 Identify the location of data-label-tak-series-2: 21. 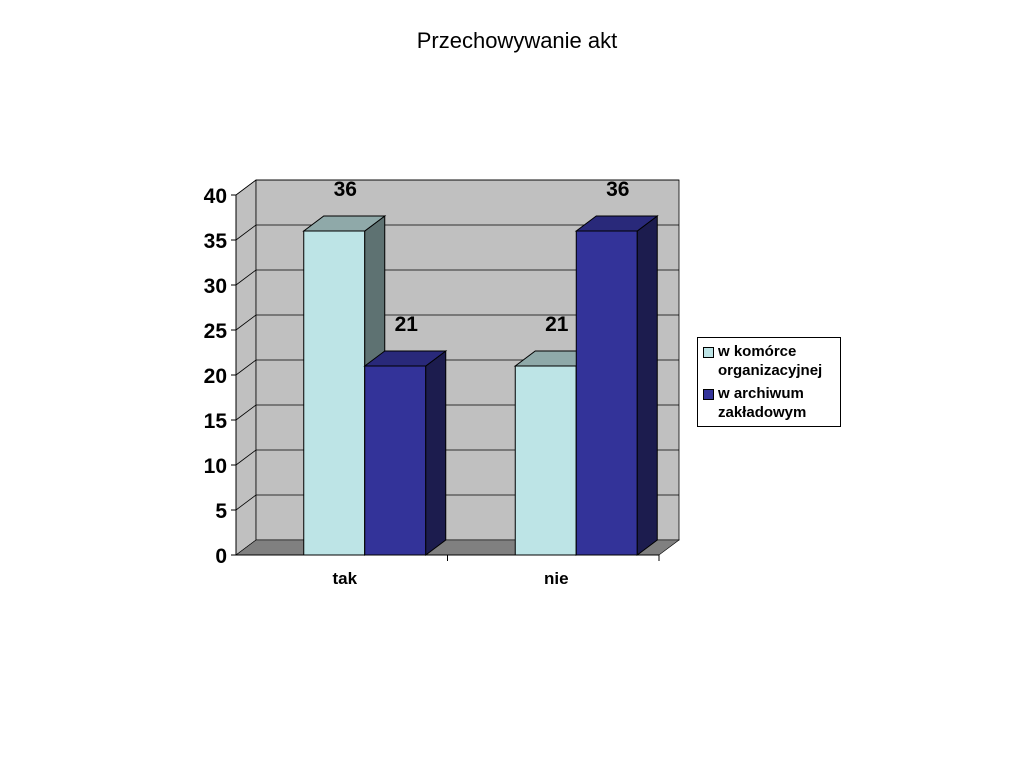
(407, 324).